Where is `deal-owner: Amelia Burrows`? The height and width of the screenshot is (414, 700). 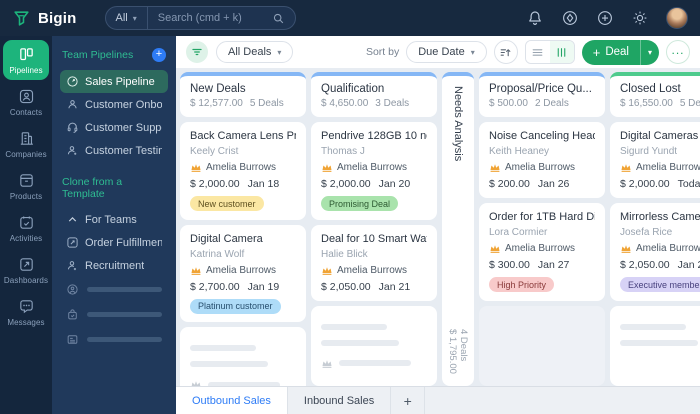
deal-owner: Amelia Burrows is located at coordinates (243, 270).